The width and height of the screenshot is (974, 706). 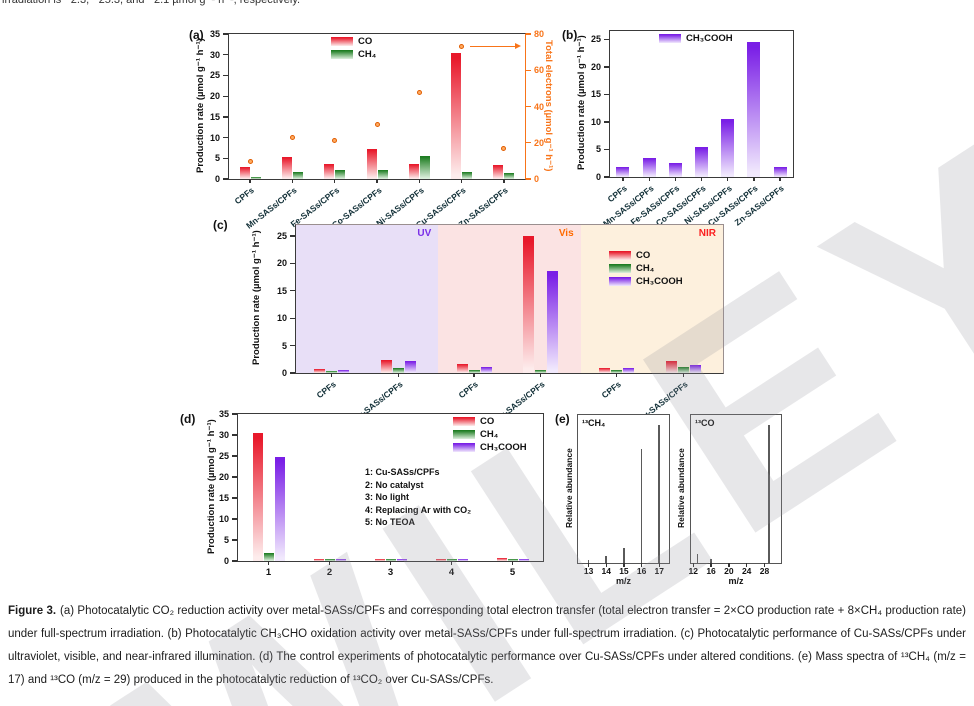 I want to click on spectrum2-species-label: ¹³CO, so click(x=705, y=423).